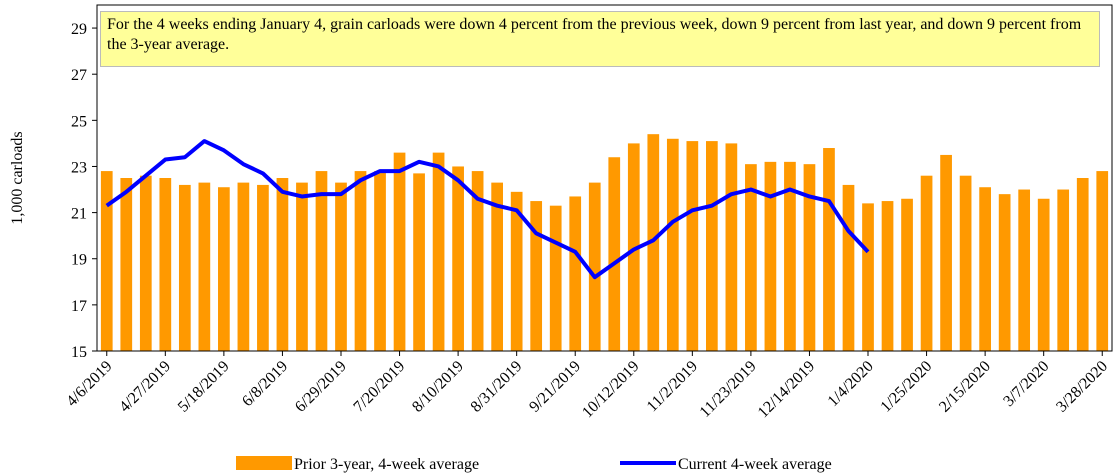  Describe the element at coordinates (672, 386) in the screenshot. I see `x-tick-label: 11/2/2019` at that location.